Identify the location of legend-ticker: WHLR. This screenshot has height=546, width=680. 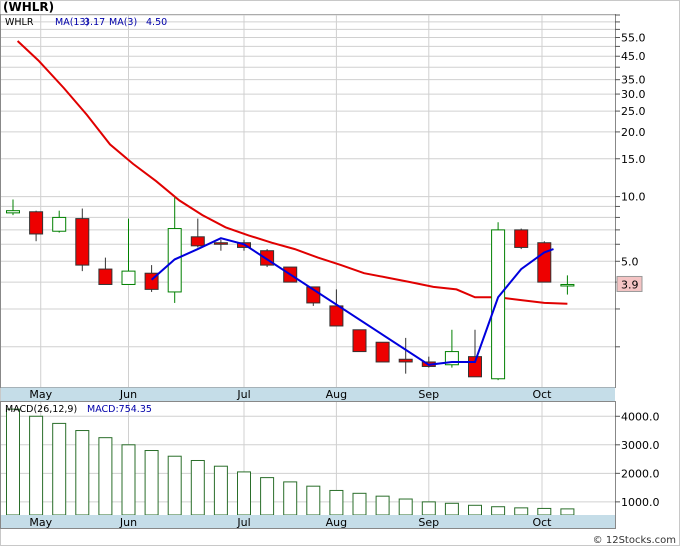
(19, 22).